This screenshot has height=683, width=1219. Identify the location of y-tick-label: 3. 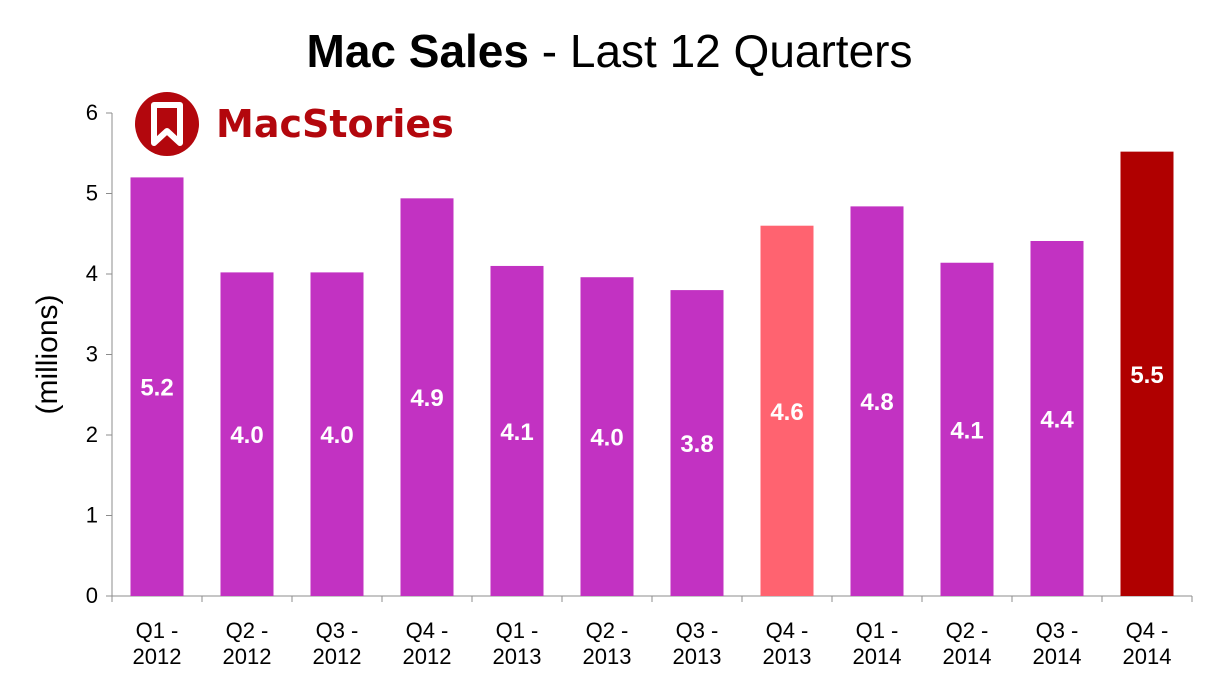
(92, 354).